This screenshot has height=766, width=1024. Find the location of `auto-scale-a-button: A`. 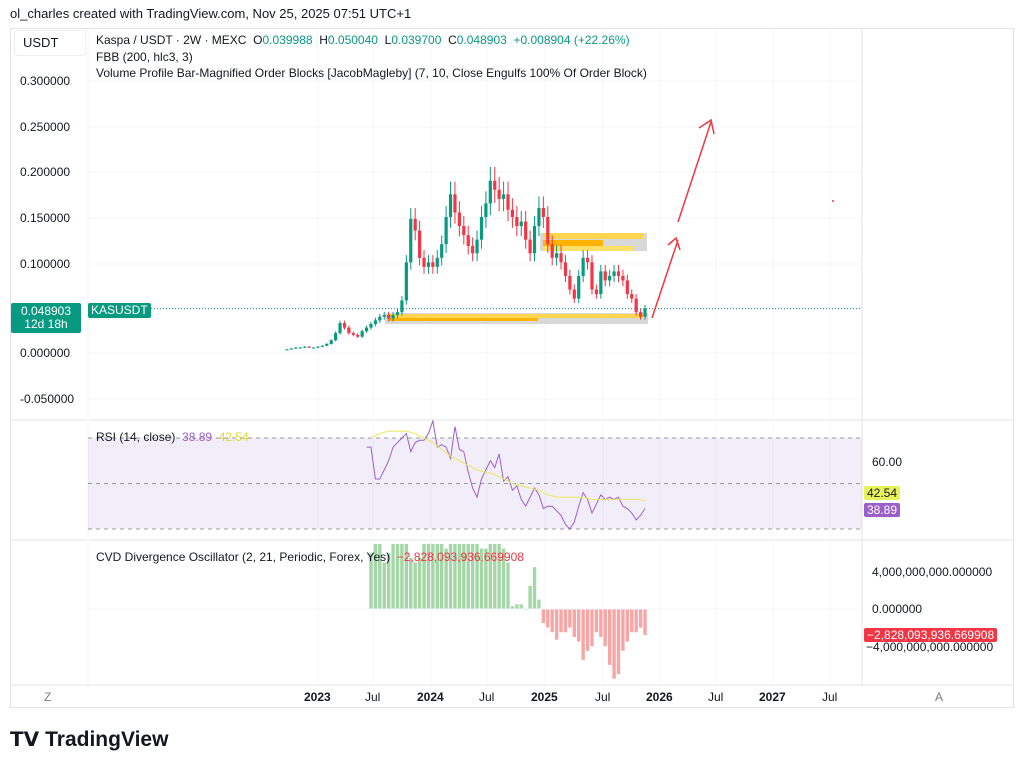

auto-scale-a-button: A is located at coordinates (939, 697).